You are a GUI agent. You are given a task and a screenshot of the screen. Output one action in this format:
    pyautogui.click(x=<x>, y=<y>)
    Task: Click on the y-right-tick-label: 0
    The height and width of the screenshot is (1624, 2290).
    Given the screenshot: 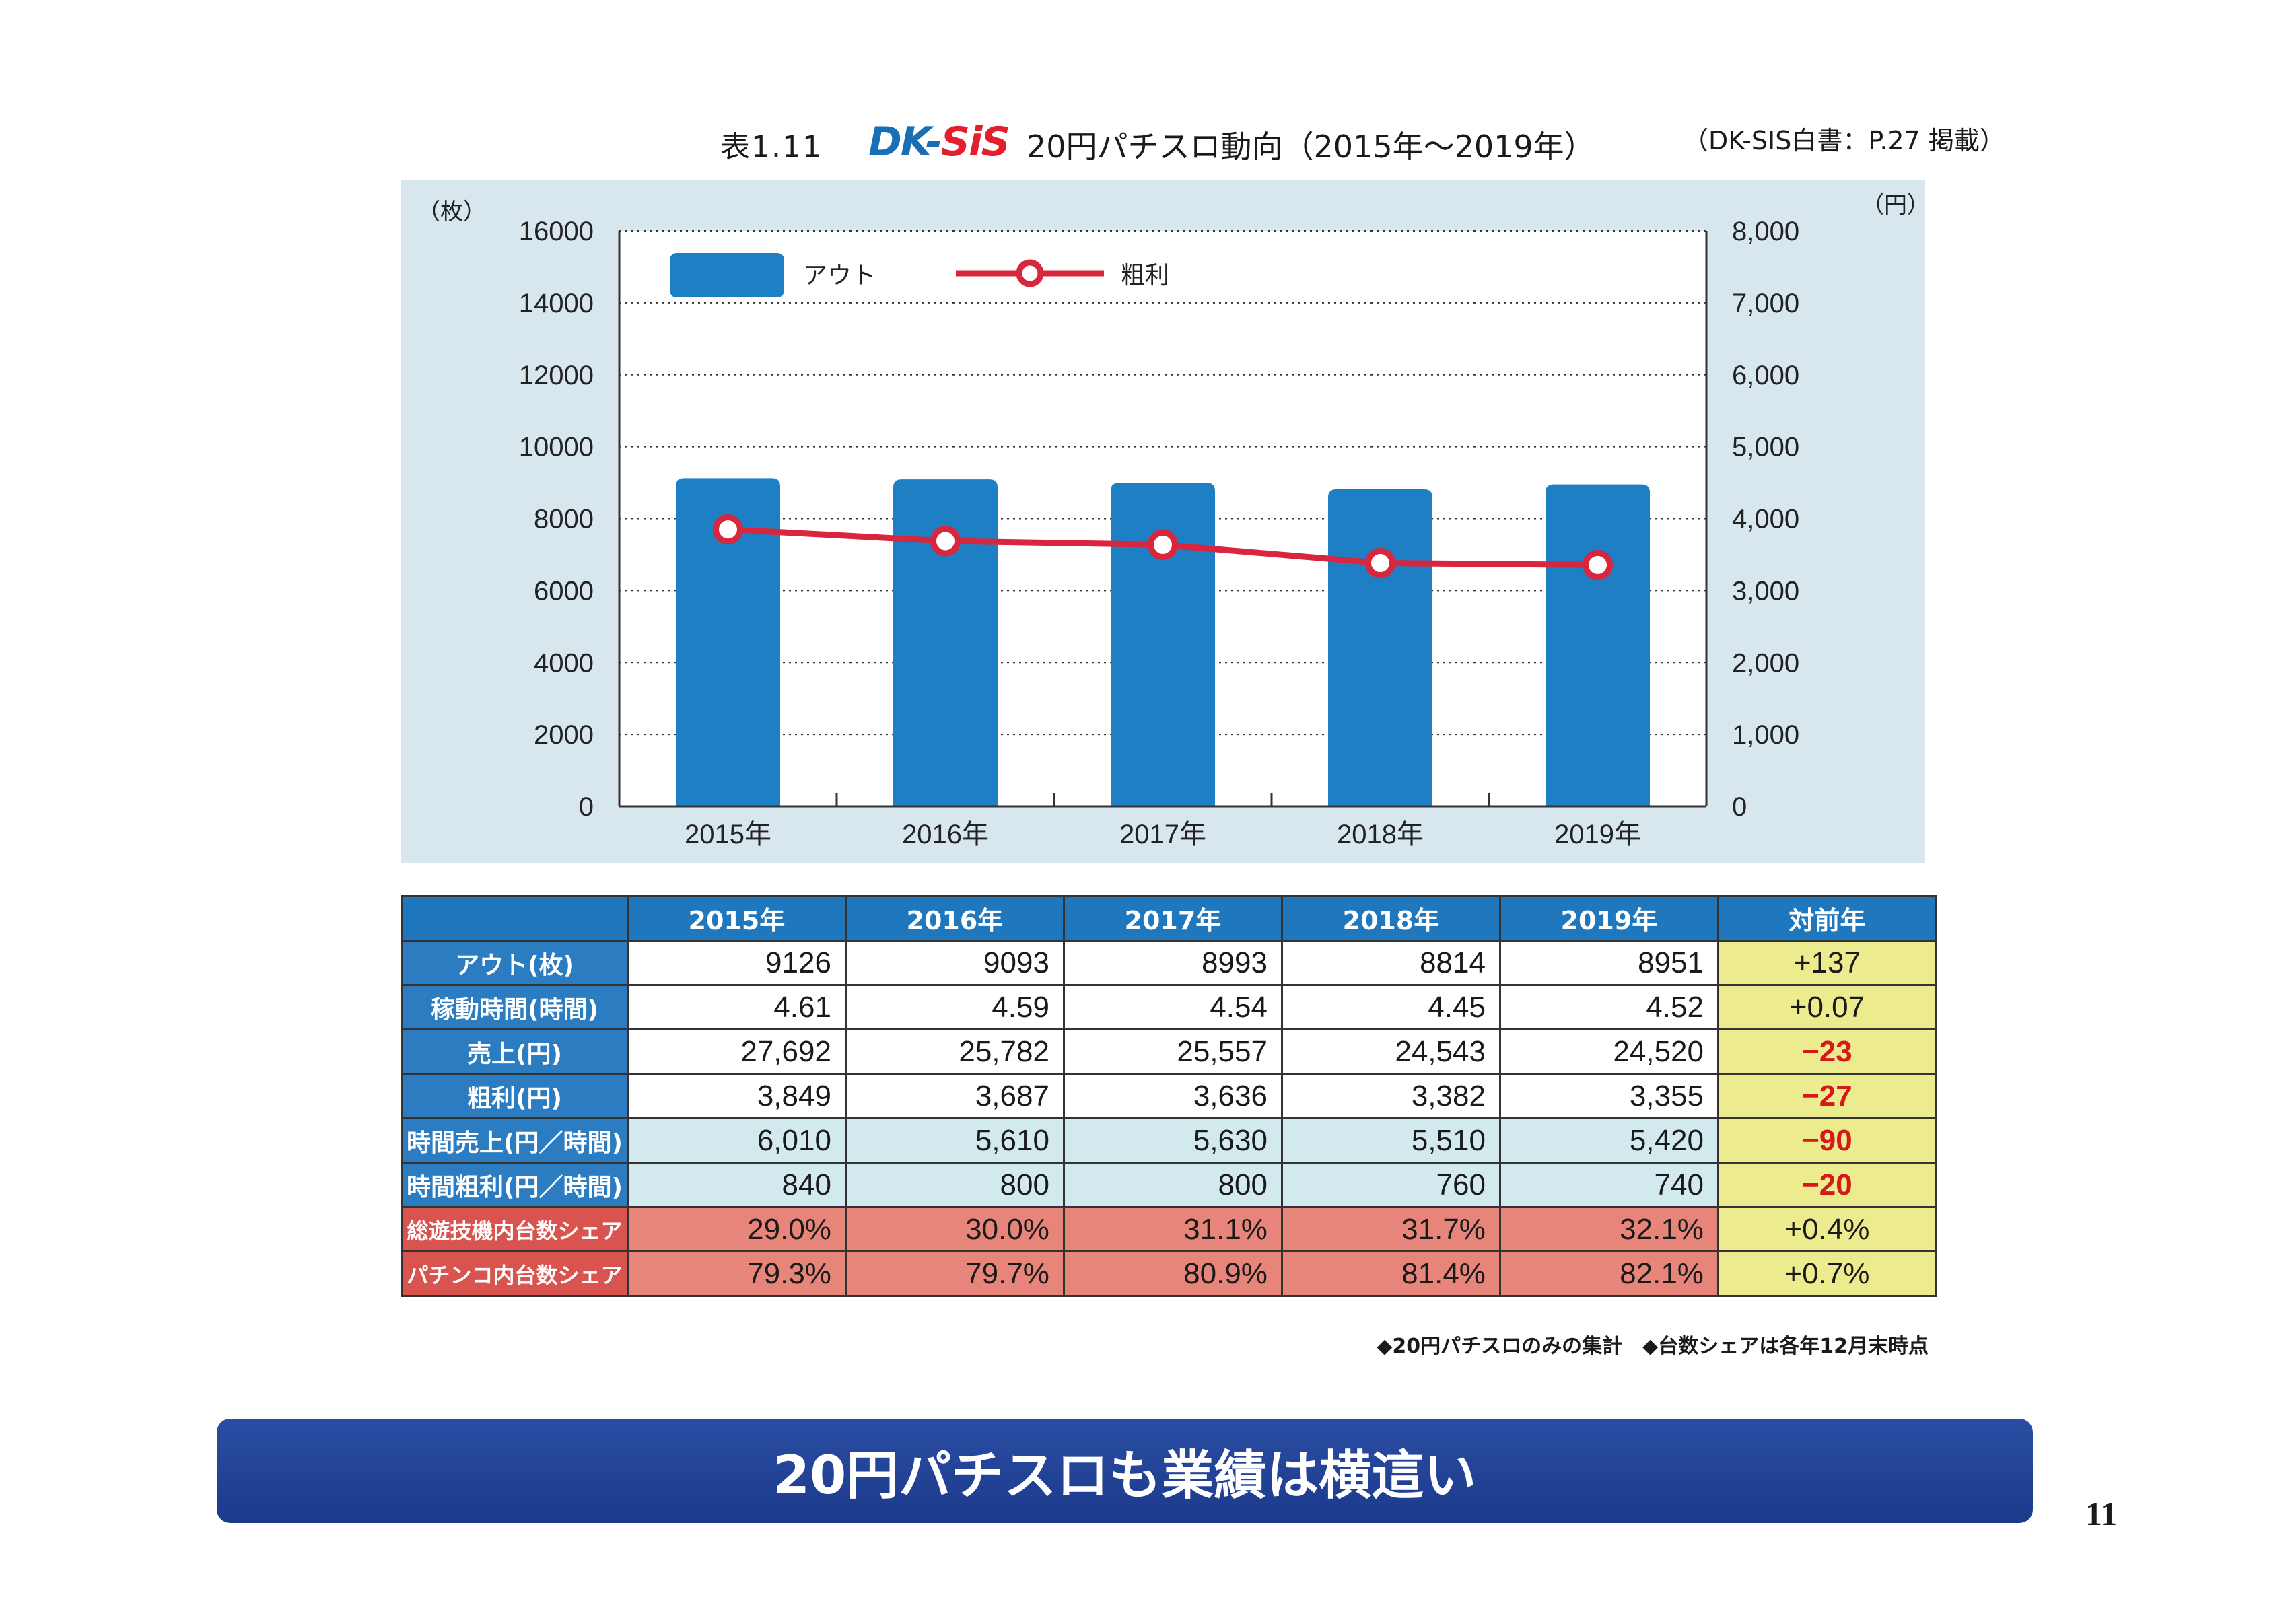 What is the action you would take?
    pyautogui.click(x=1739, y=807)
    